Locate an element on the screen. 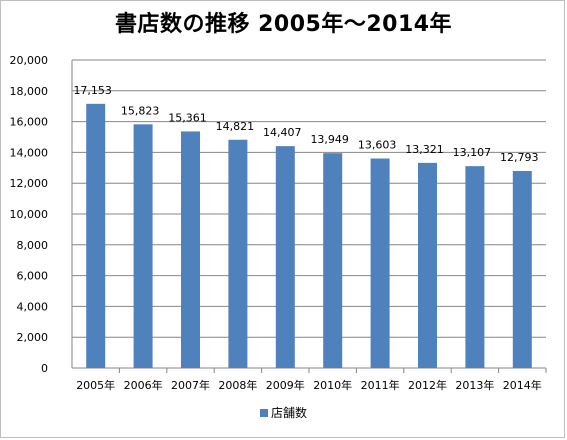 This screenshot has height=440, width=567. x-tick-label: 2011年 is located at coordinates (380, 385).